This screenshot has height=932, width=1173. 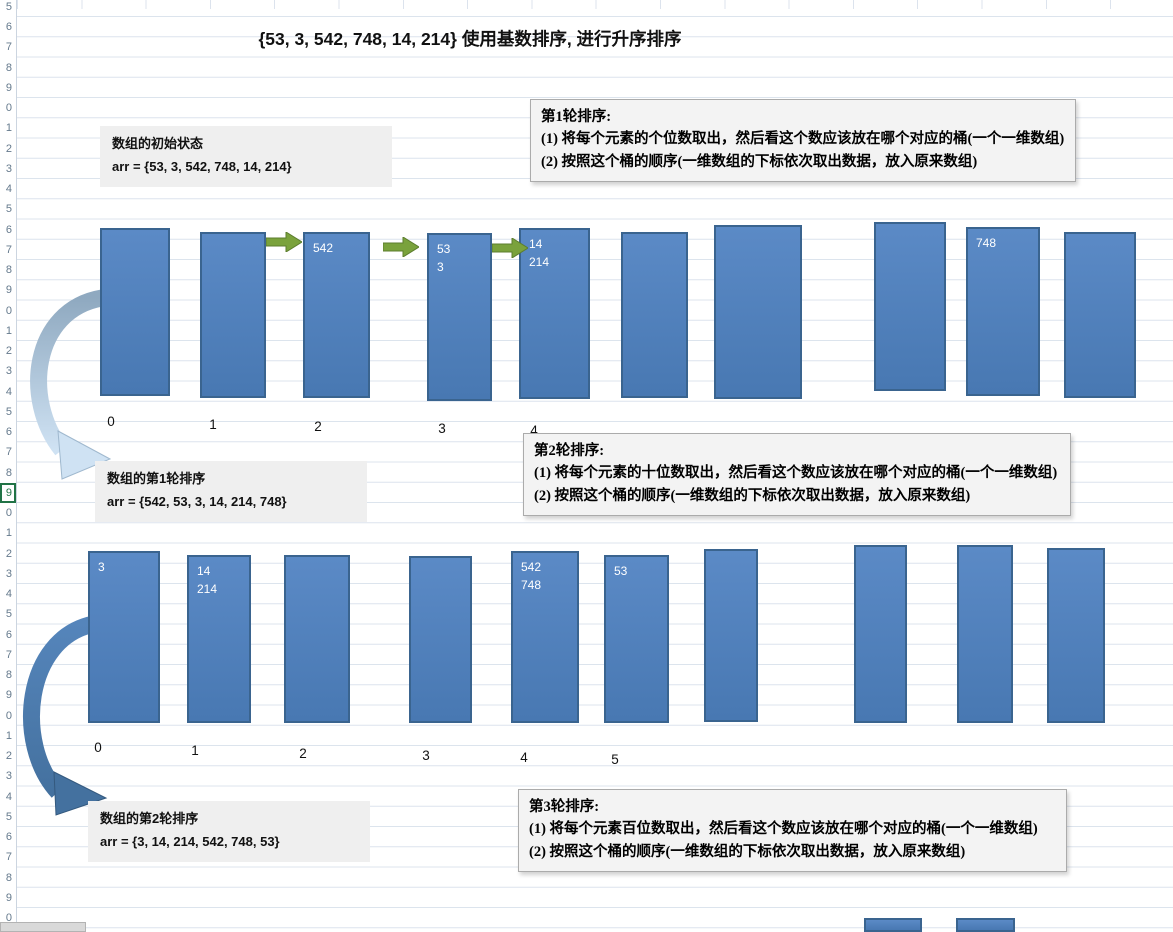 I want to click on state-round1-array: arr = {542, 53, 3, 14, 214, 748}, so click(x=197, y=501).